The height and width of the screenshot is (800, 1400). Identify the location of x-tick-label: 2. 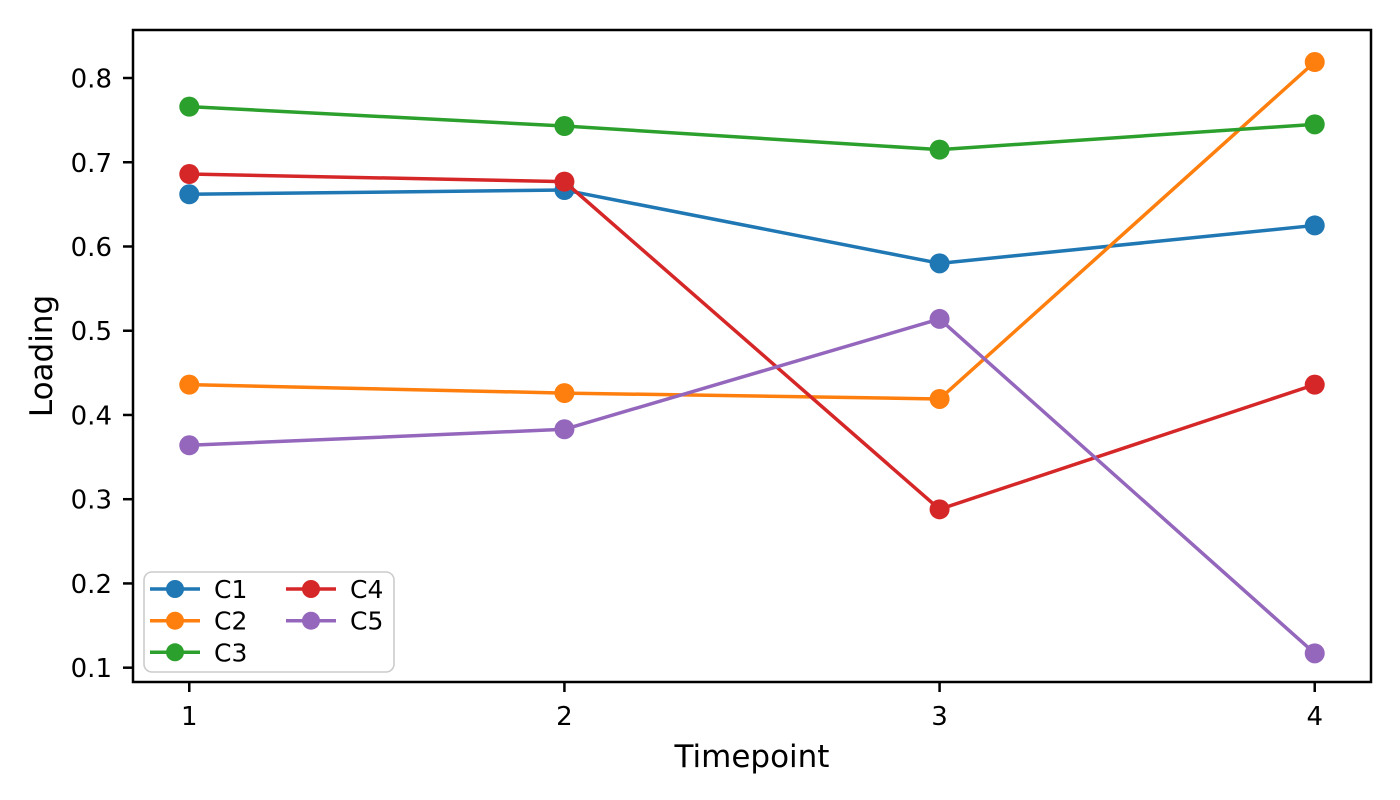
(564, 717).